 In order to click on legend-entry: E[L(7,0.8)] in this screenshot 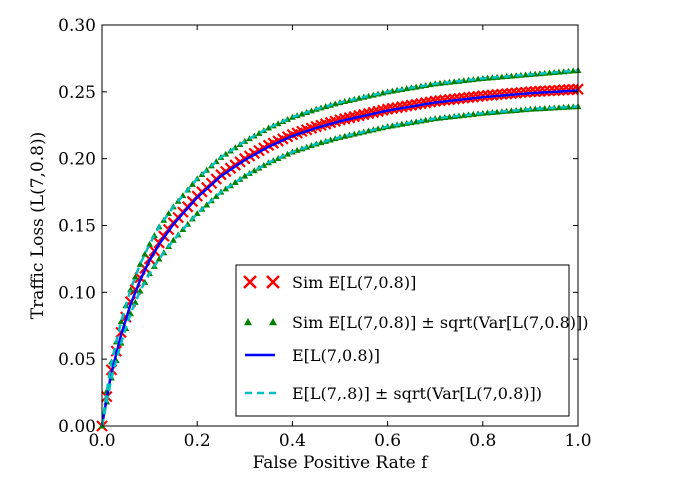, I will do `click(312, 355)`.